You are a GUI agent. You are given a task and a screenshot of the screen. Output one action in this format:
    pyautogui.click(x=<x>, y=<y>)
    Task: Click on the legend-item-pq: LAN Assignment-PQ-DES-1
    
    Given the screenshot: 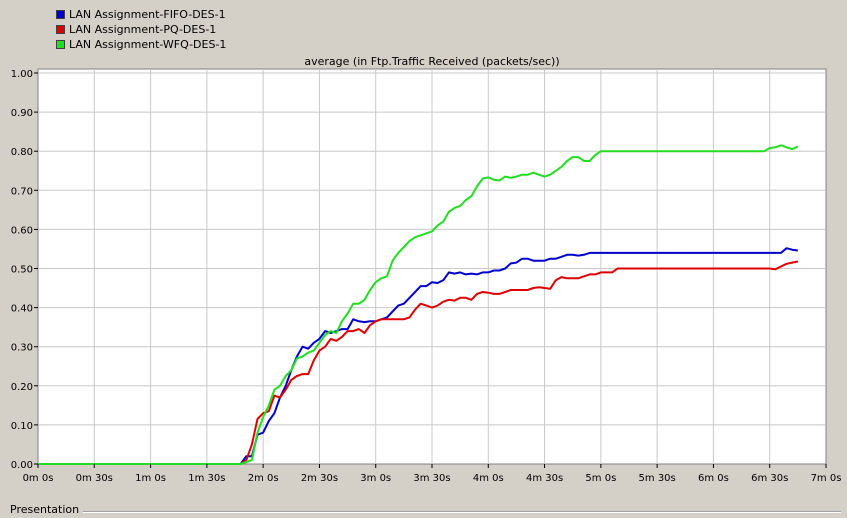 What is the action you would take?
    pyautogui.click(x=141, y=29)
    